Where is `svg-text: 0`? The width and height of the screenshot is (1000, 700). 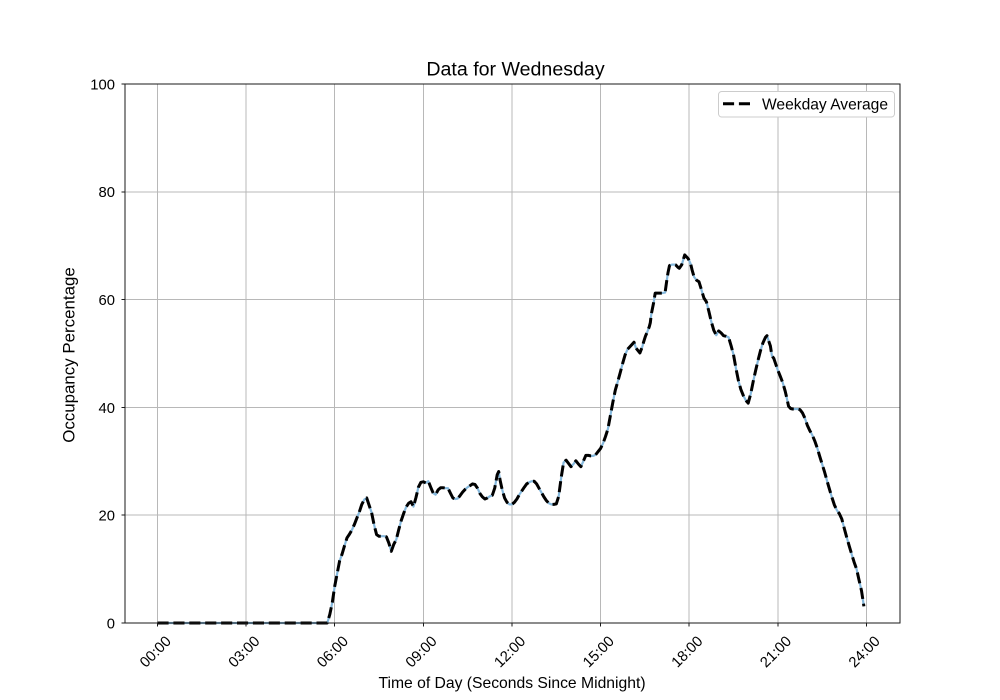
svg-text: 0 is located at coordinates (111, 624).